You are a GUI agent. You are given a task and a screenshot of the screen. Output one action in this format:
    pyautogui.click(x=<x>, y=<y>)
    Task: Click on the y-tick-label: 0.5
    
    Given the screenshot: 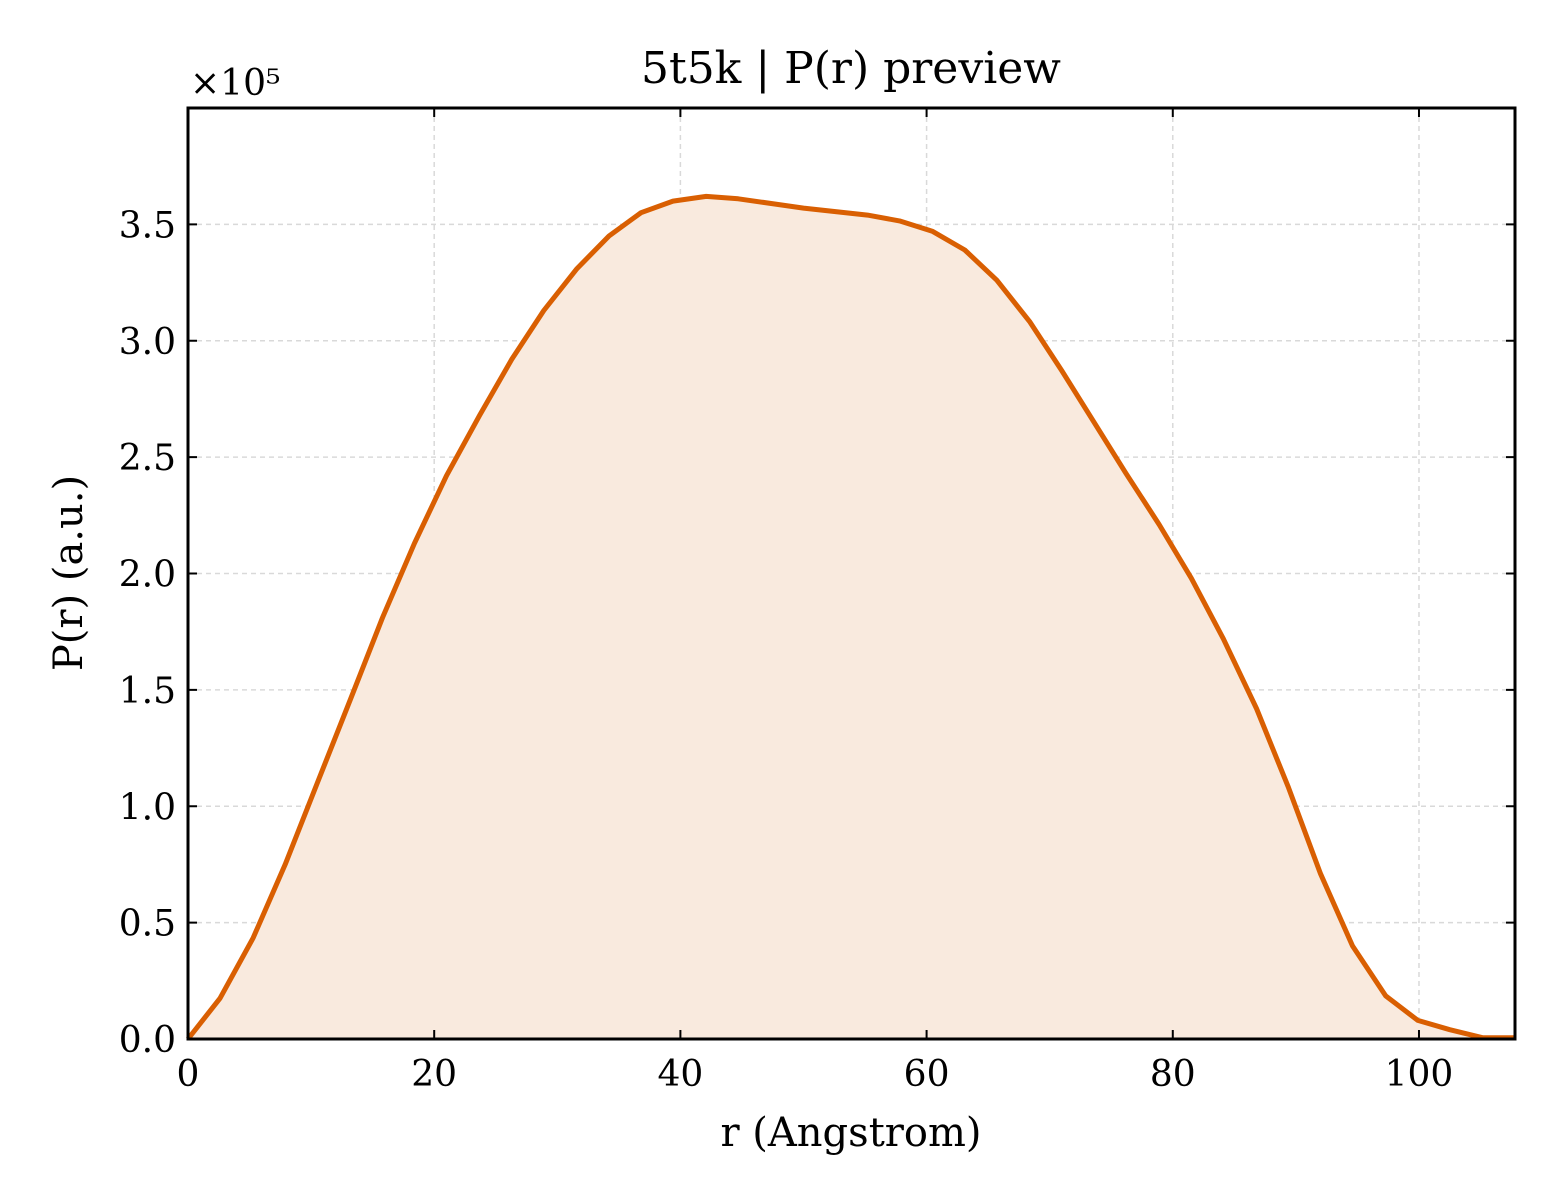 What is the action you would take?
    pyautogui.click(x=147, y=924)
    